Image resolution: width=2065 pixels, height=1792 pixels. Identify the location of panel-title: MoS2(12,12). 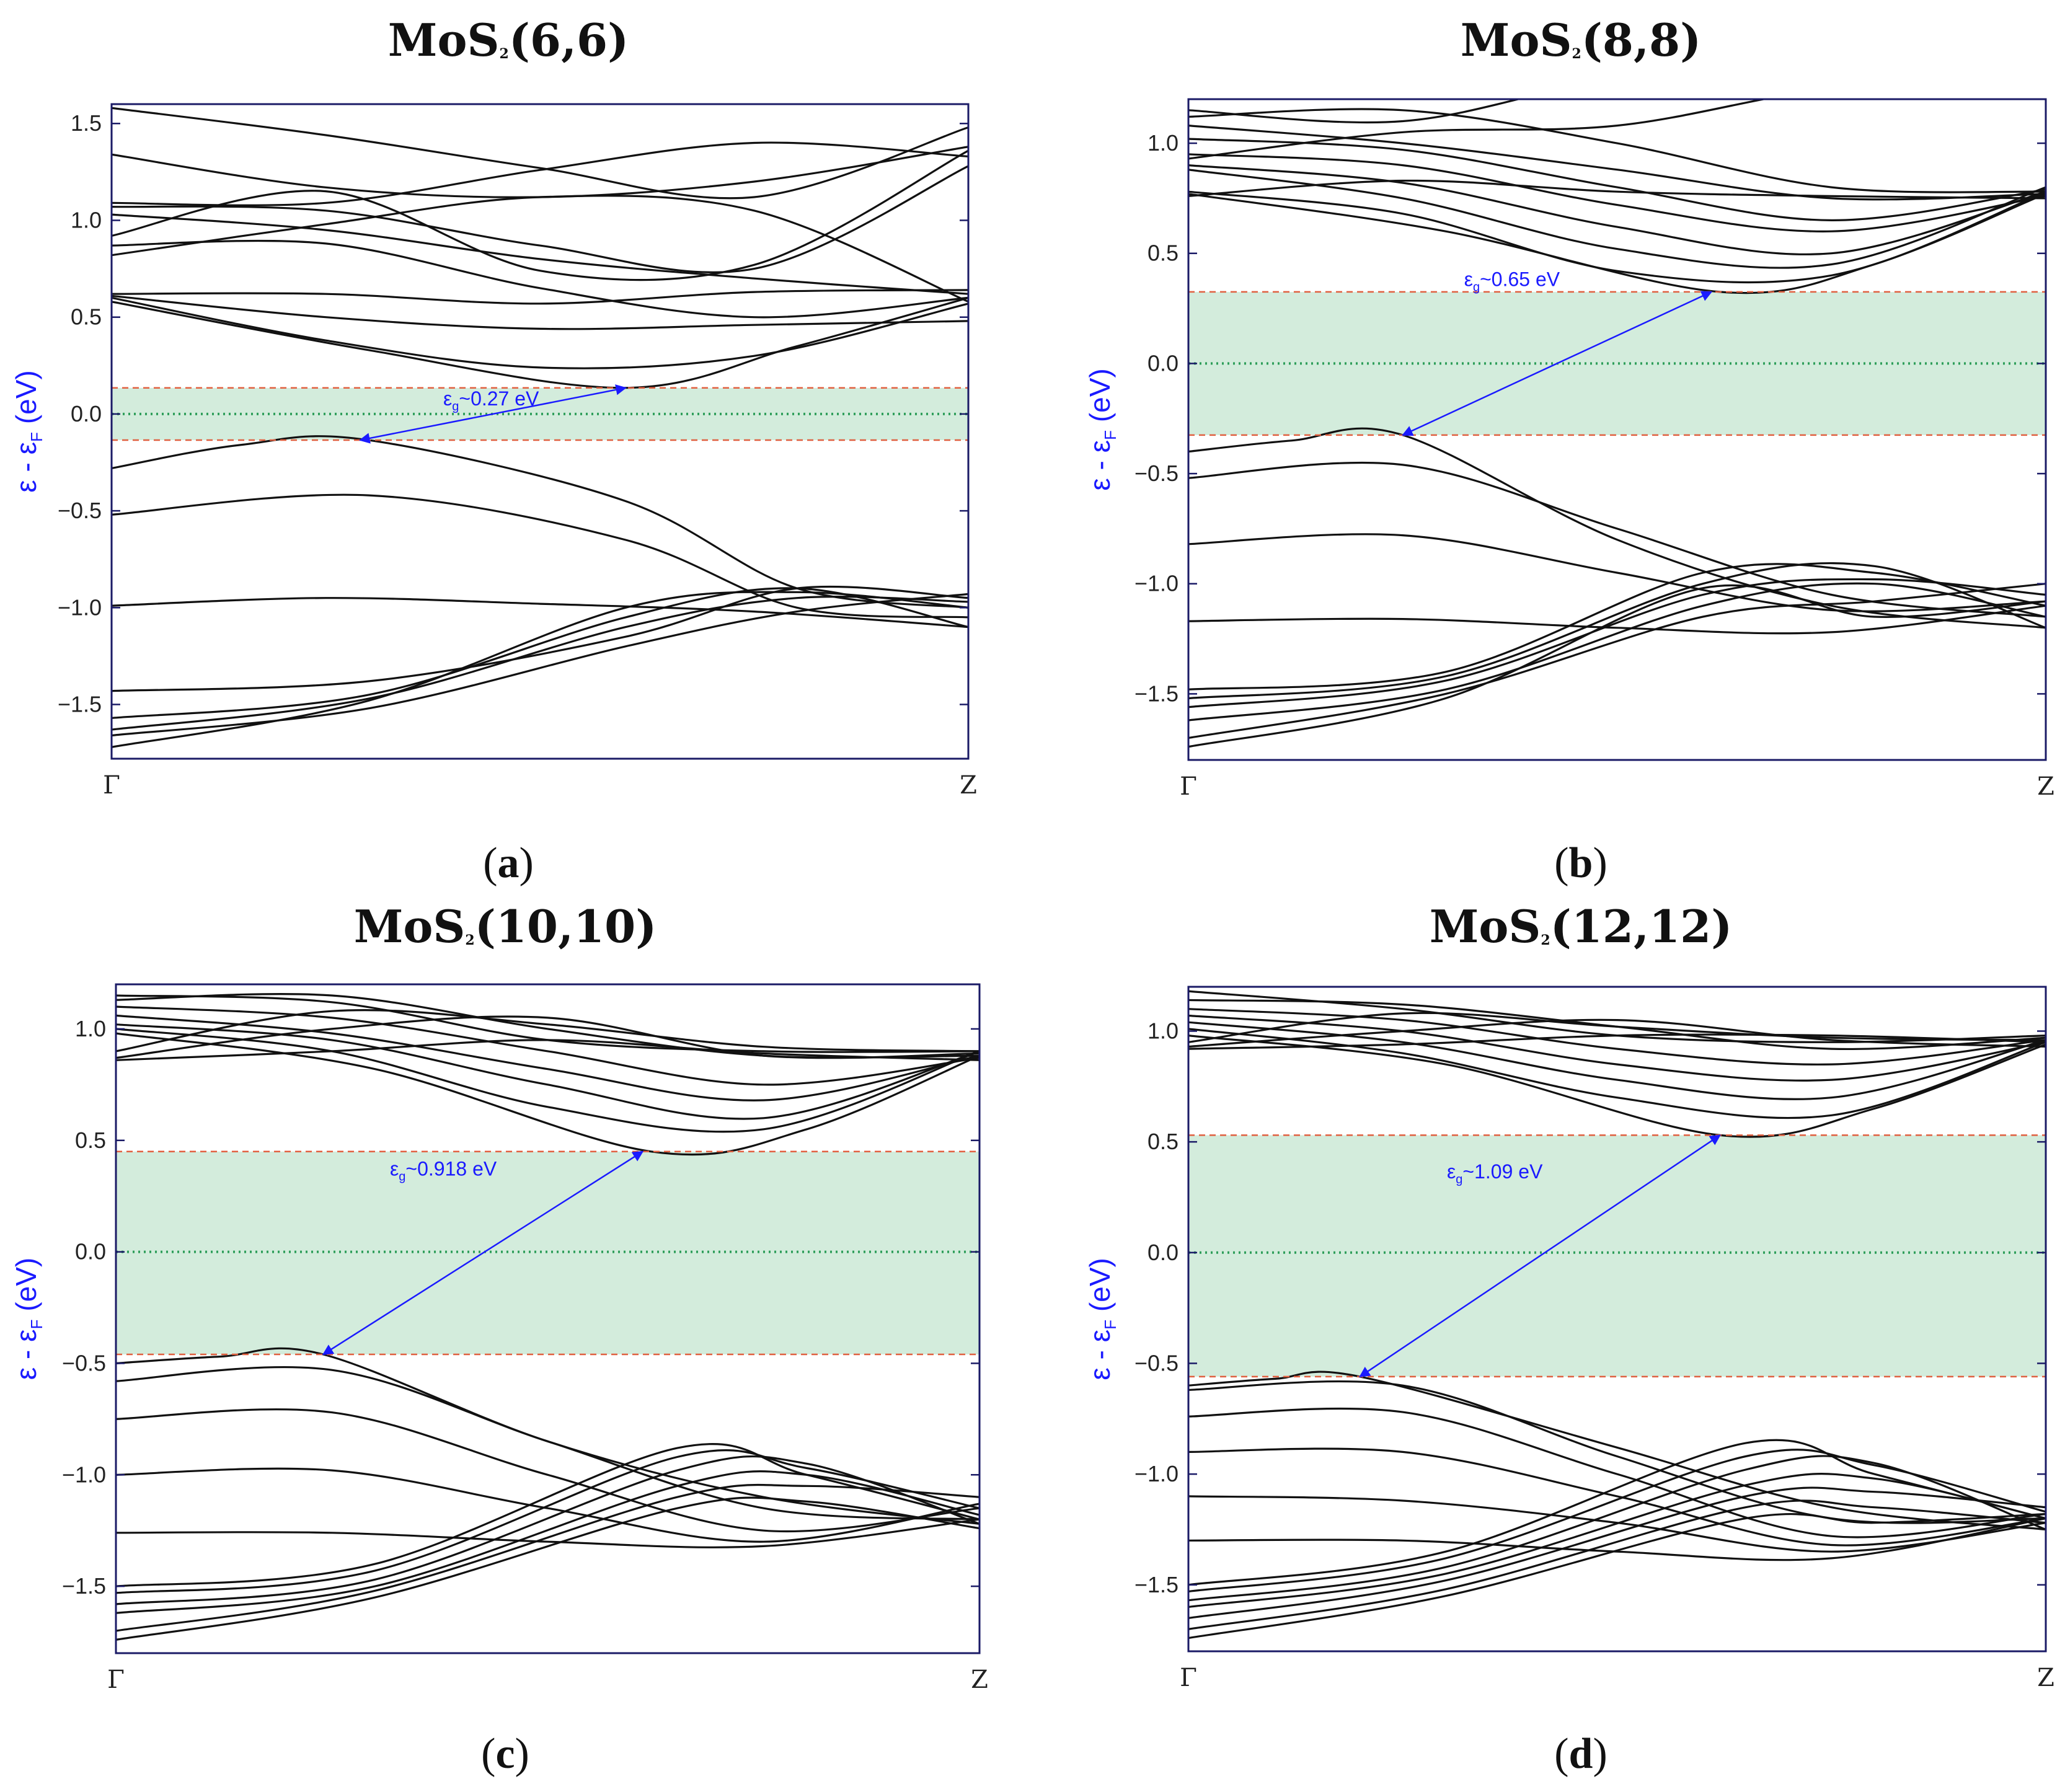
(1581, 926).